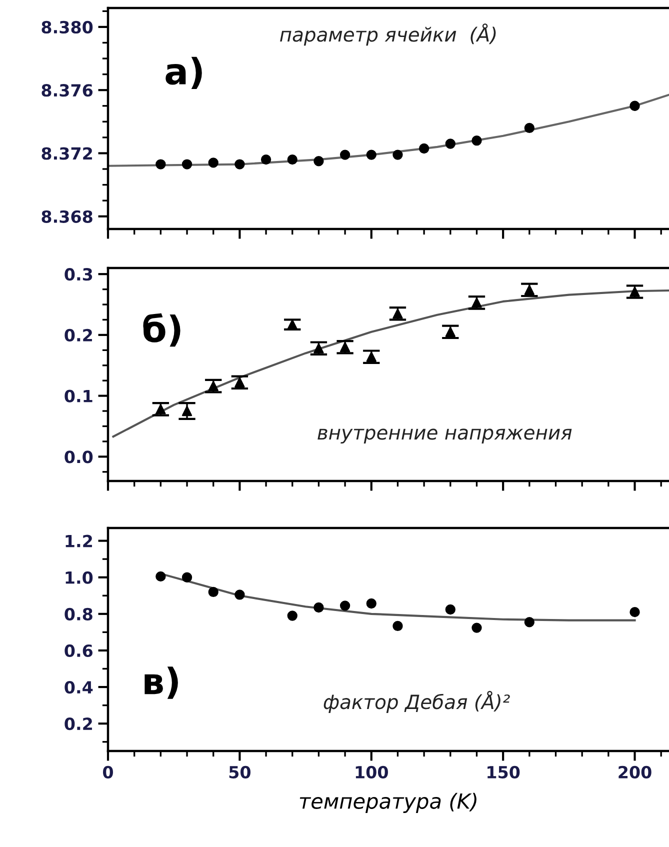 This screenshot has width=669, height=847. I want to click on y-tick-label: 0.1, so click(78, 396).